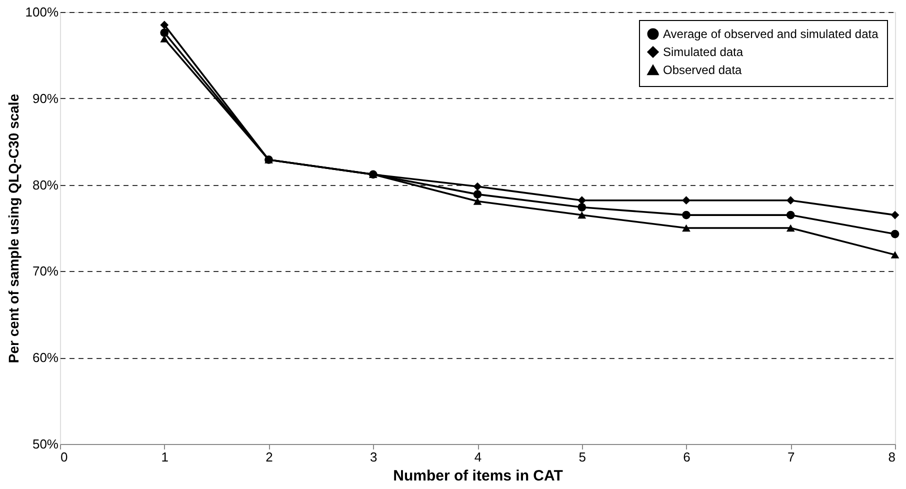 The image size is (906, 489). Describe the element at coordinates (164, 457) in the screenshot. I see `x-tick-label: 1` at that location.